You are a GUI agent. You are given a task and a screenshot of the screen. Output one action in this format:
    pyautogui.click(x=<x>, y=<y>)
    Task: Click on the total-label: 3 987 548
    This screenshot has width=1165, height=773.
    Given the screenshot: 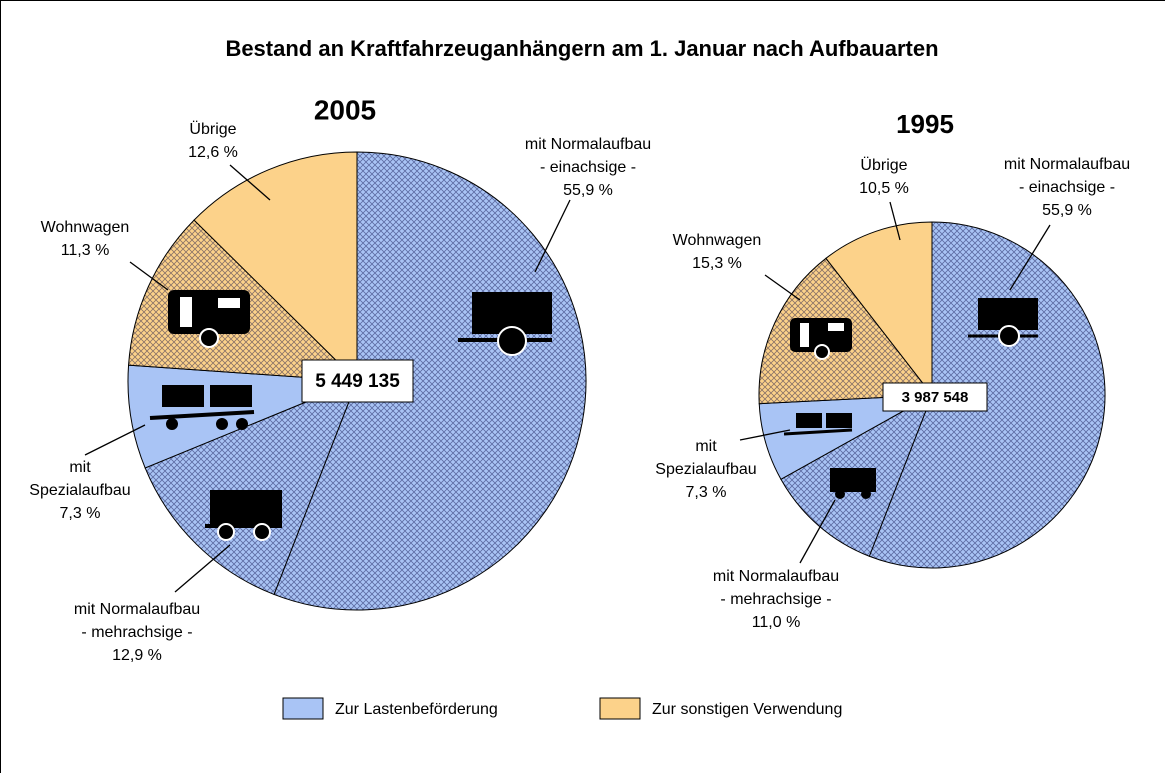 What is the action you would take?
    pyautogui.click(x=935, y=397)
    